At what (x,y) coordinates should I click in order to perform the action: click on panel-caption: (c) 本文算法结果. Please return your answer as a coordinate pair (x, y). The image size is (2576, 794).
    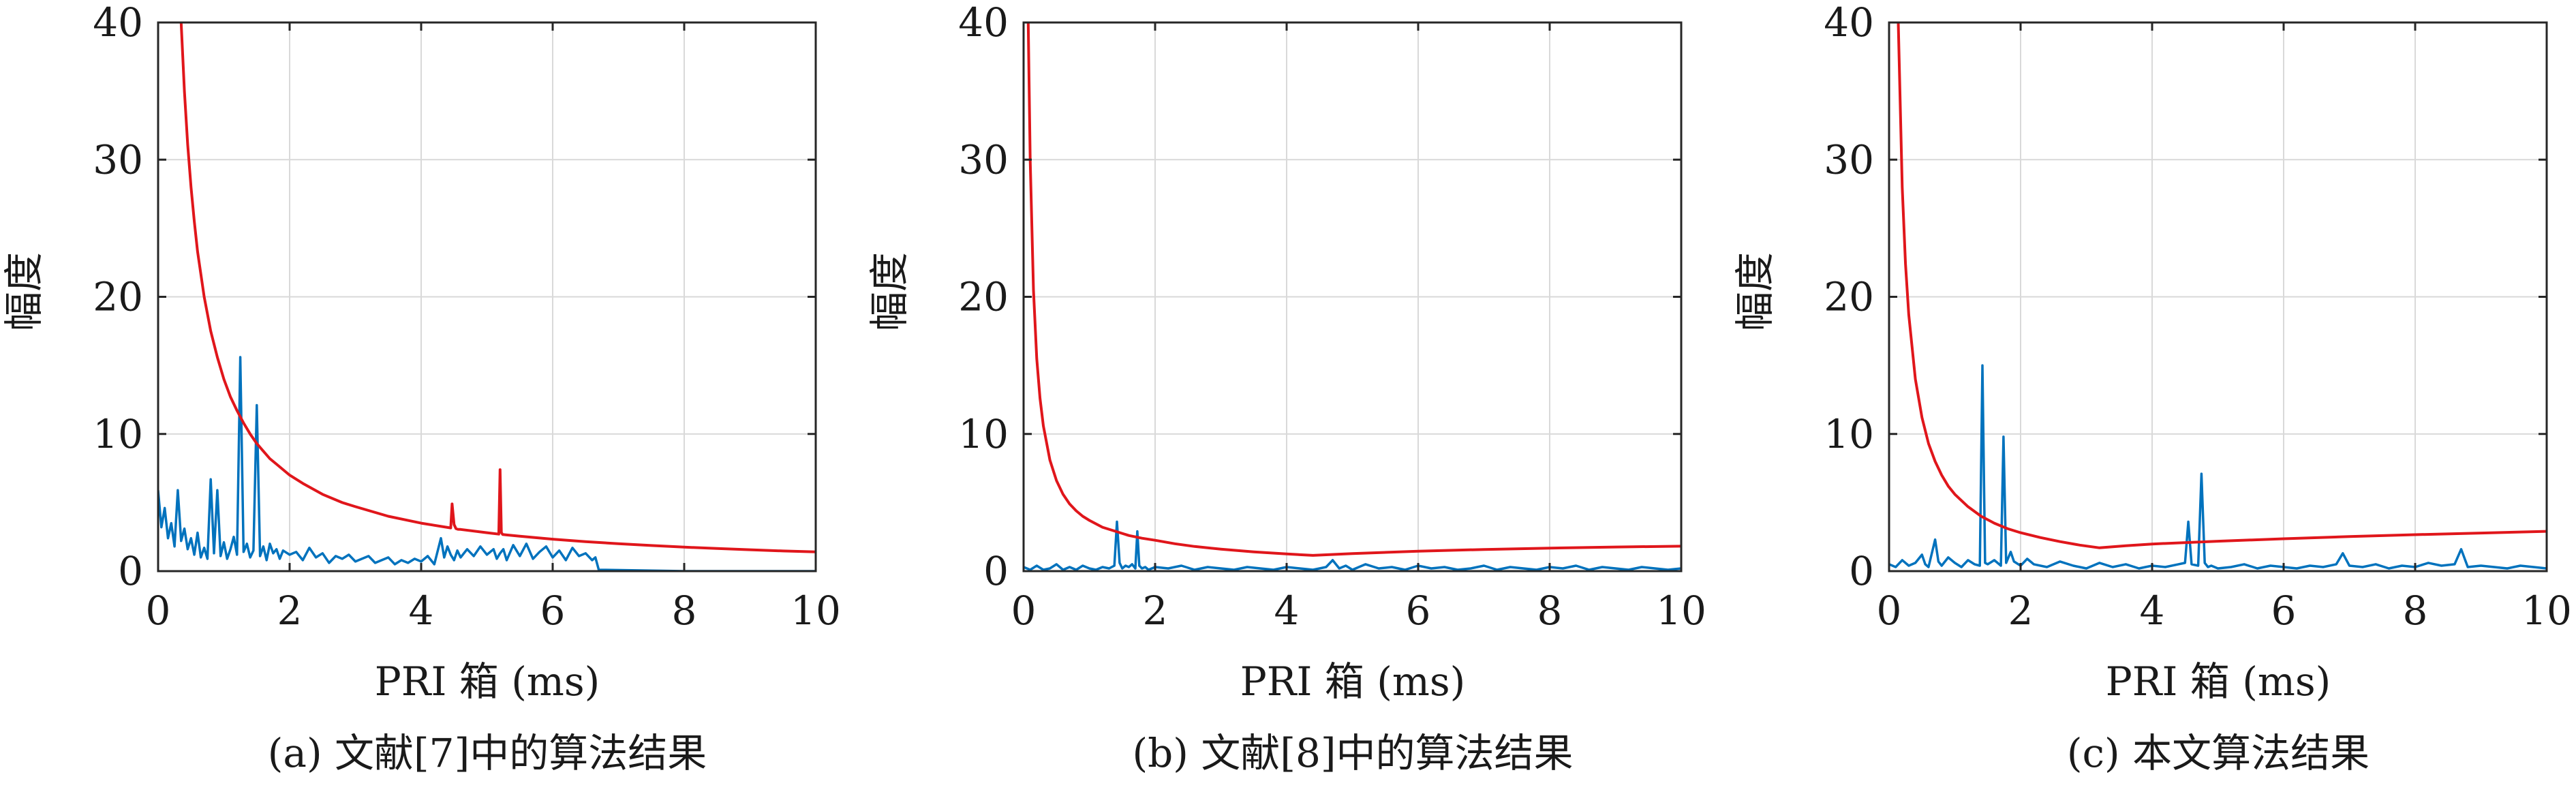
    Looking at the image, I should click on (2218, 753).